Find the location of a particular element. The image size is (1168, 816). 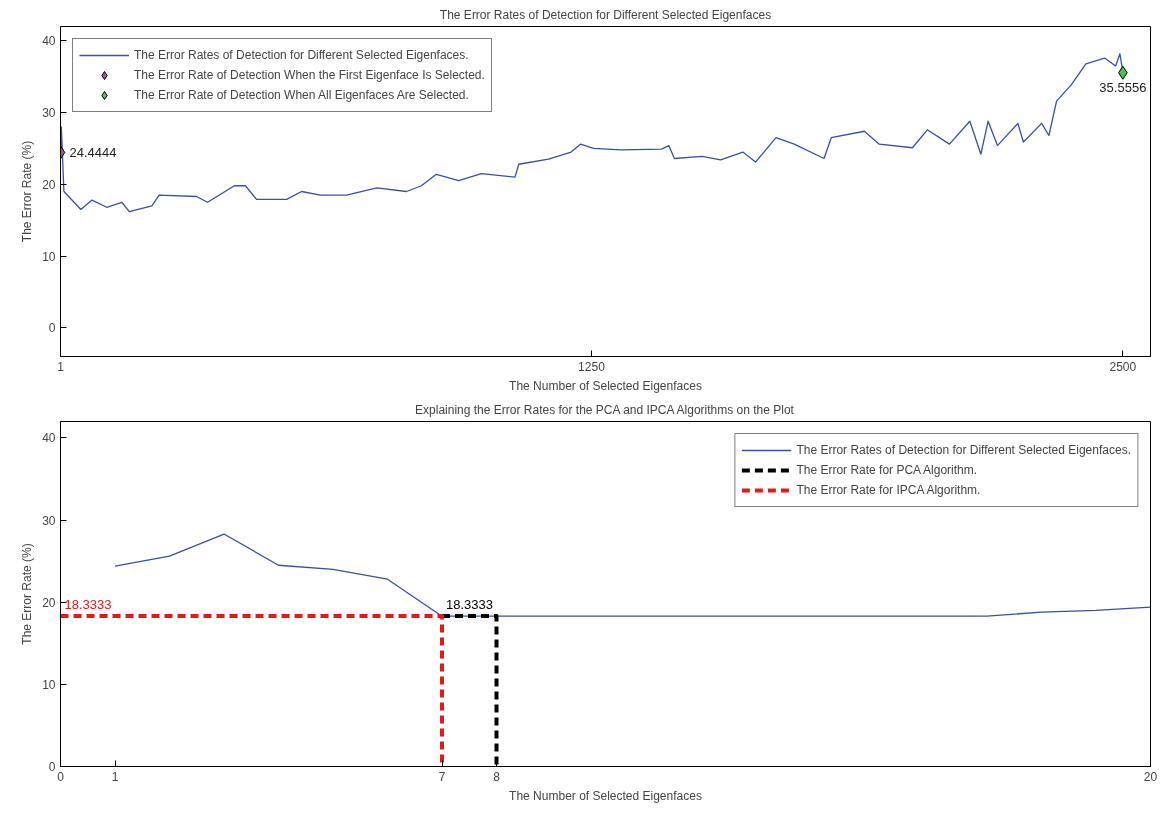

legend-label: The Error Rate for IPCA Algorithm. is located at coordinates (888, 490).